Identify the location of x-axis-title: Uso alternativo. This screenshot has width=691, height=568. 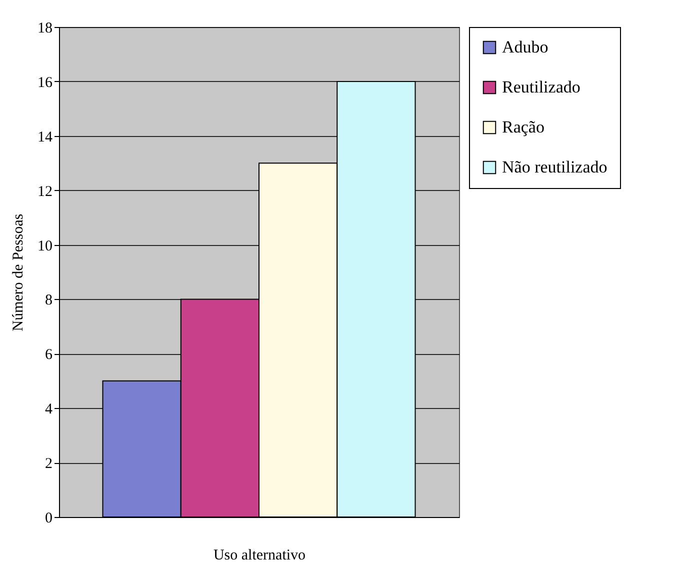
(259, 556).